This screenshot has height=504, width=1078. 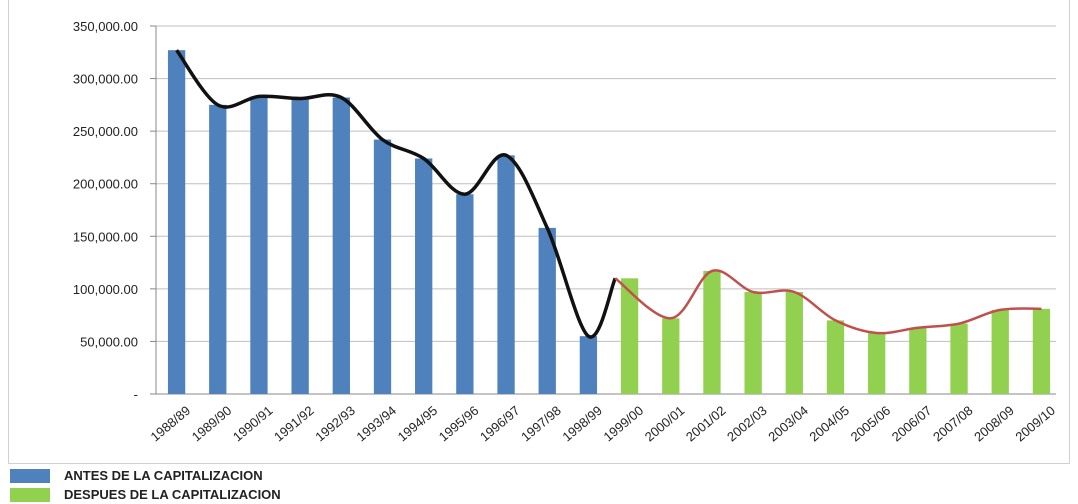 What do you see at coordinates (212, 424) in the screenshot?
I see `x-tick-label: 1989/90` at bounding box center [212, 424].